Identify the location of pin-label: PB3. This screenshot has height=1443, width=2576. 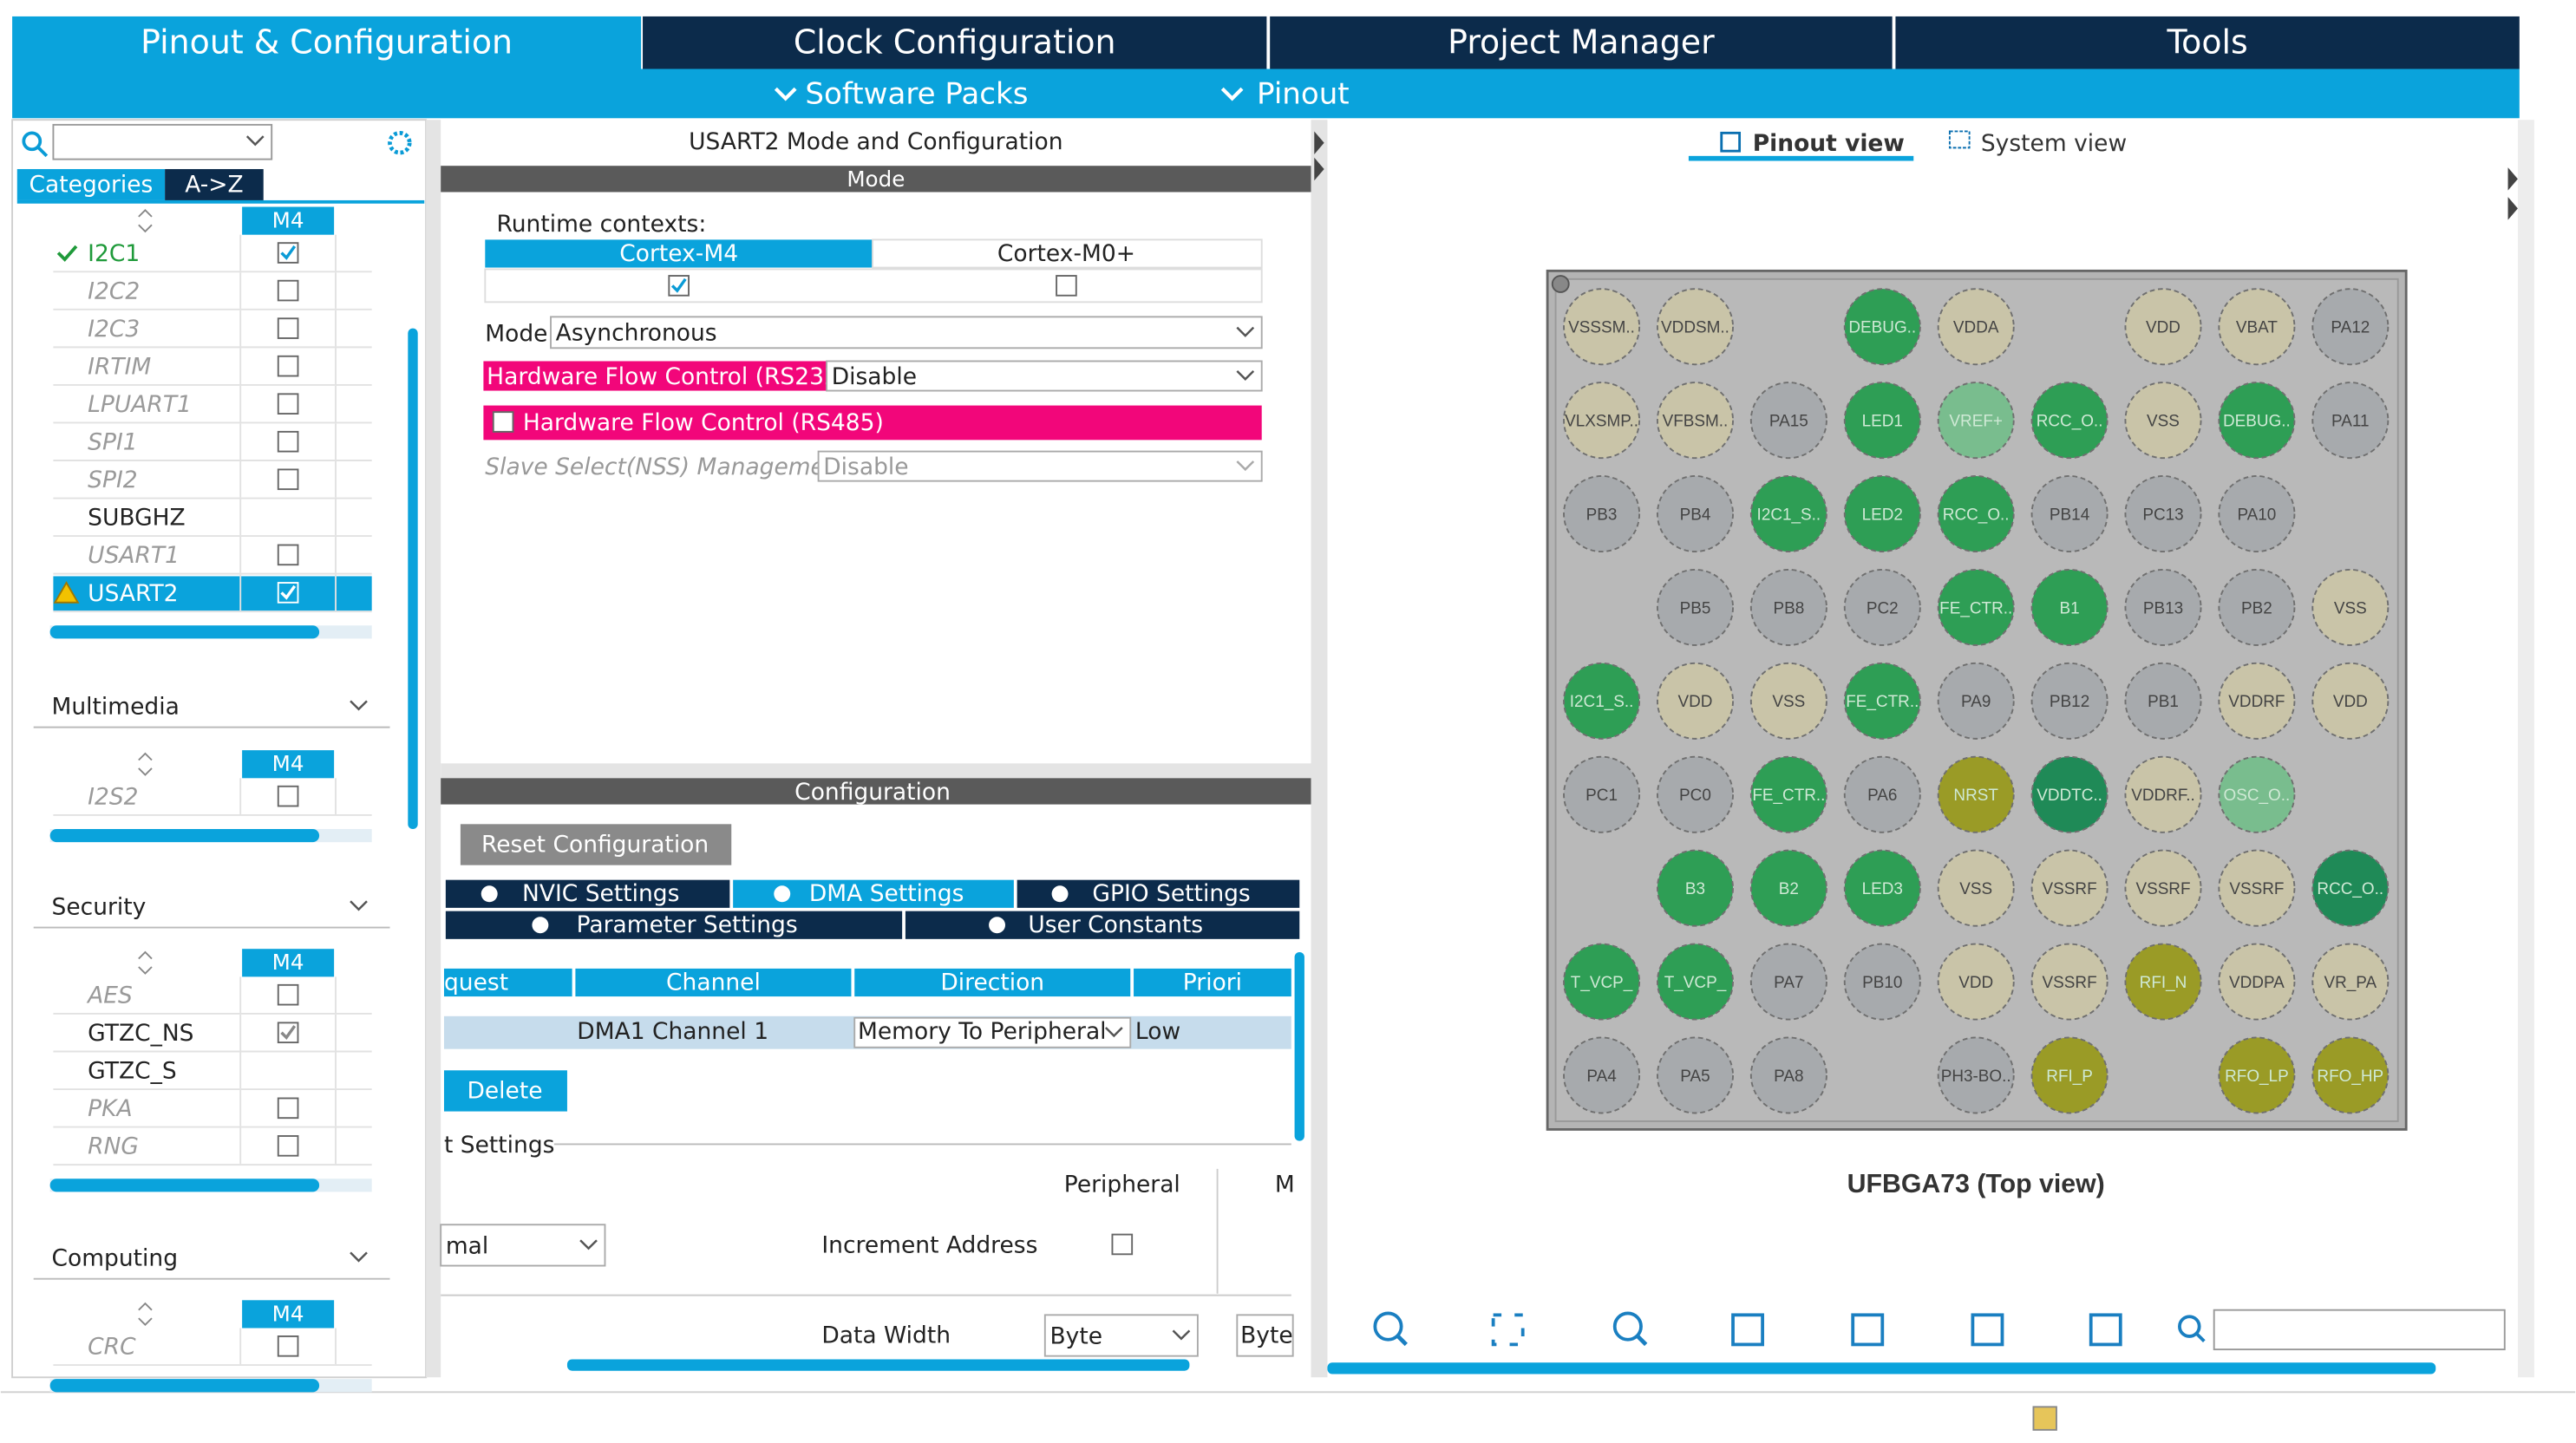
(1602, 515).